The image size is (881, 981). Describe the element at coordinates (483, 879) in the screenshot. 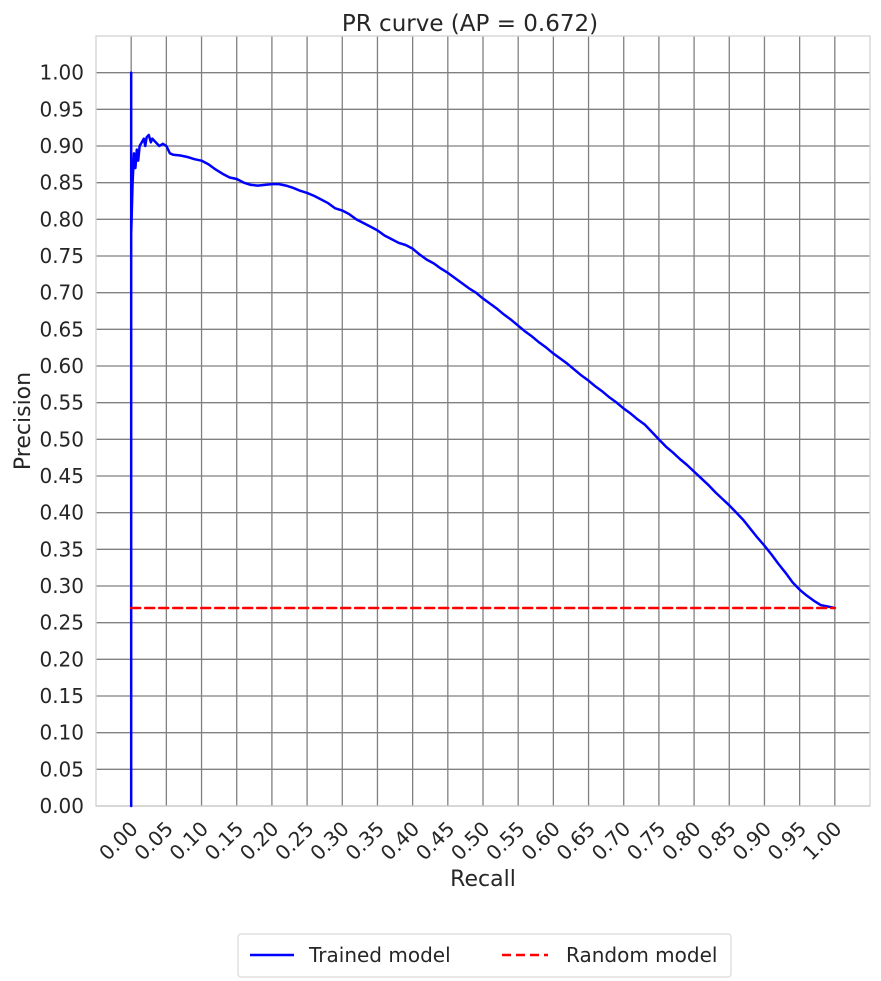

I see `x-axis-label: Recall` at that location.